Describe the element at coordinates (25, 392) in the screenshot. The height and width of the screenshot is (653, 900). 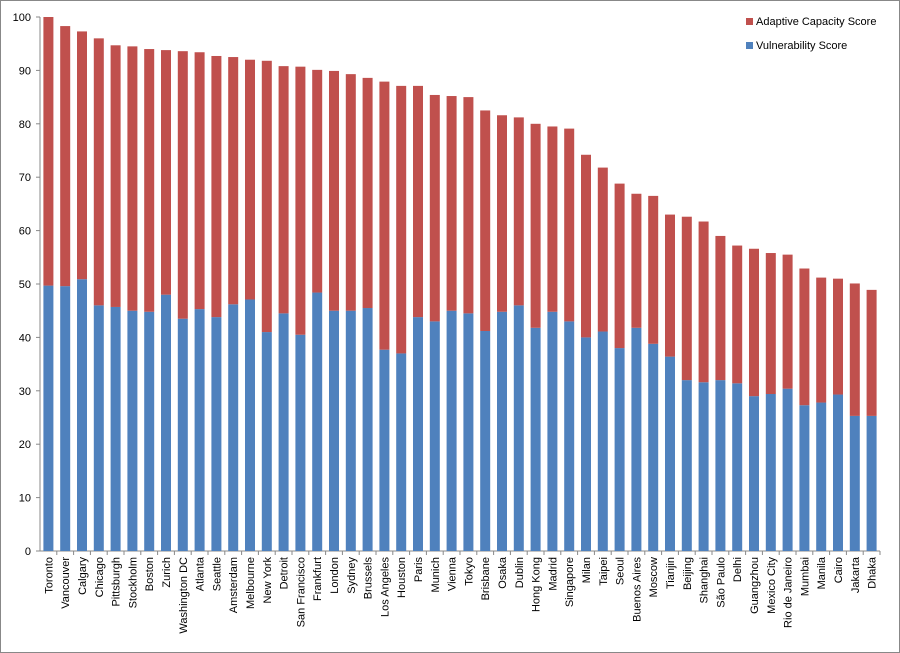
I see `y-tick-label: 30` at that location.